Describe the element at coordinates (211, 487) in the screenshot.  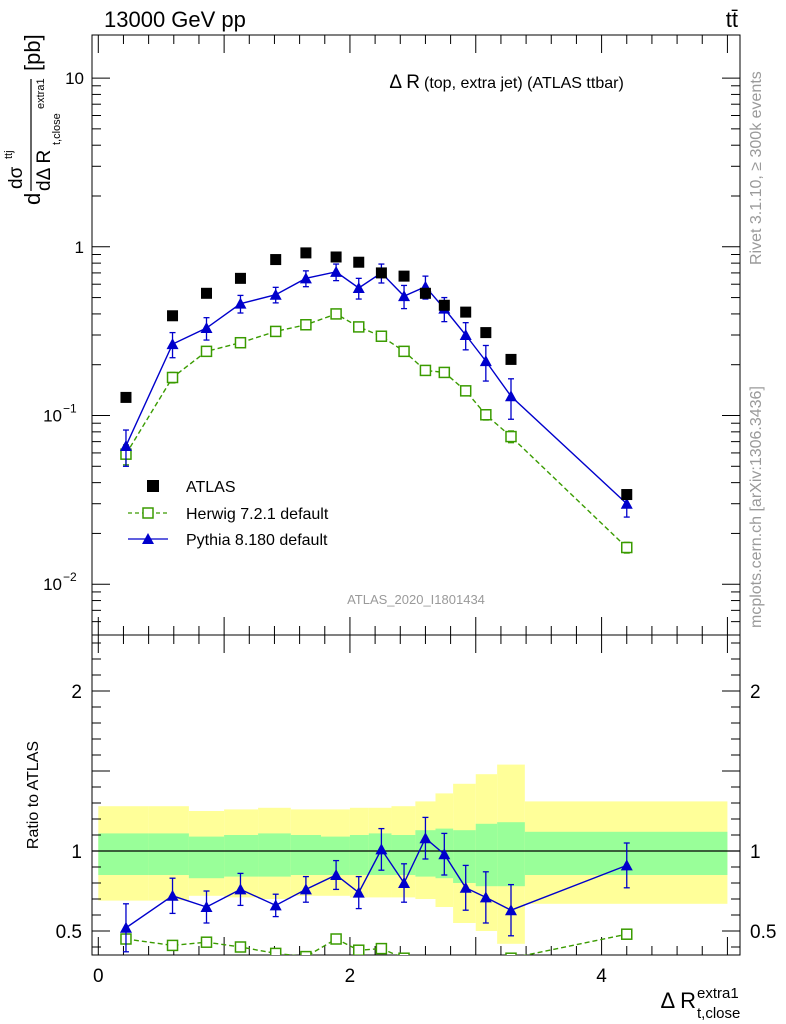
I see `legend-label-atlas: ATLAS` at that location.